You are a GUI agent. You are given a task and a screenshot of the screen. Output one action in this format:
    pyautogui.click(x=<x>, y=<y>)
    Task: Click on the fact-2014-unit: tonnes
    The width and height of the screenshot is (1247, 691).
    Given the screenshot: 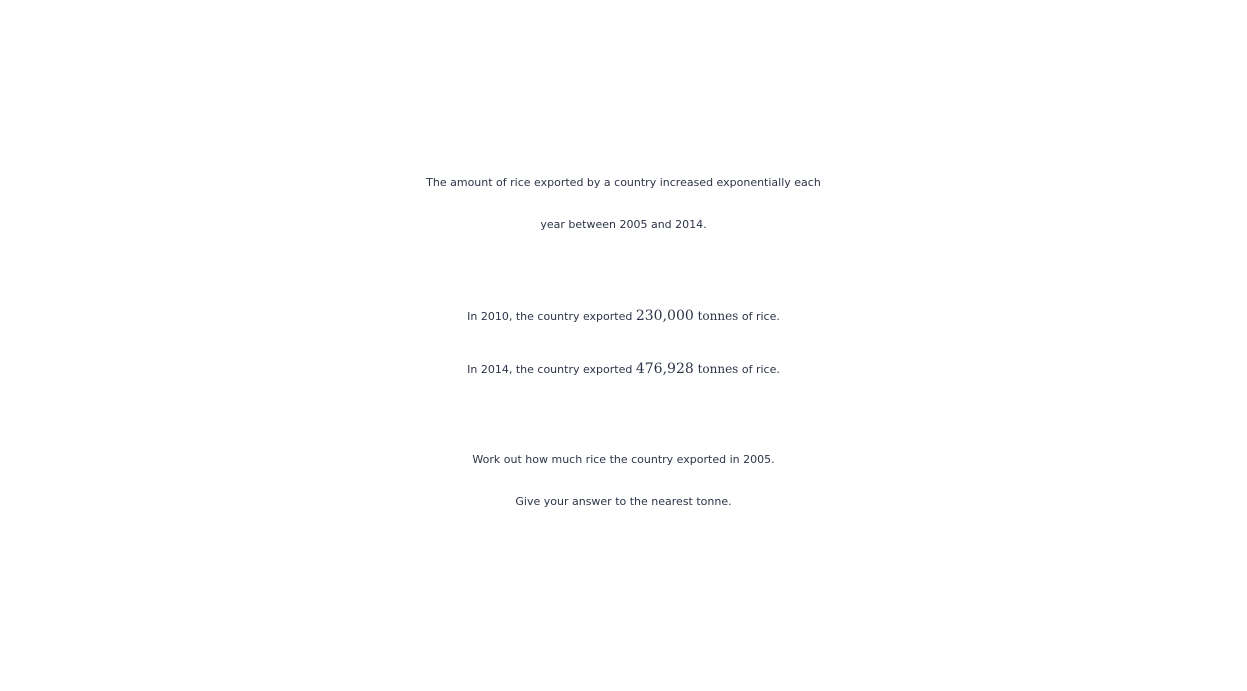 What is the action you would take?
    pyautogui.click(x=716, y=369)
    